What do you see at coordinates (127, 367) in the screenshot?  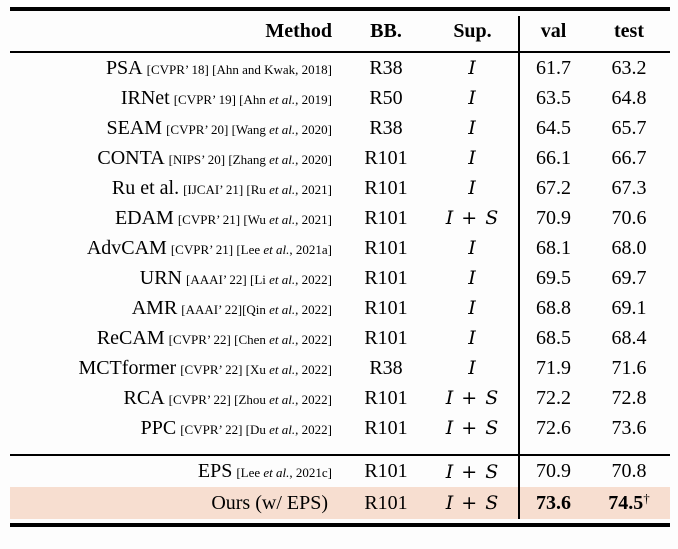 I see `method-name: MCTformer` at bounding box center [127, 367].